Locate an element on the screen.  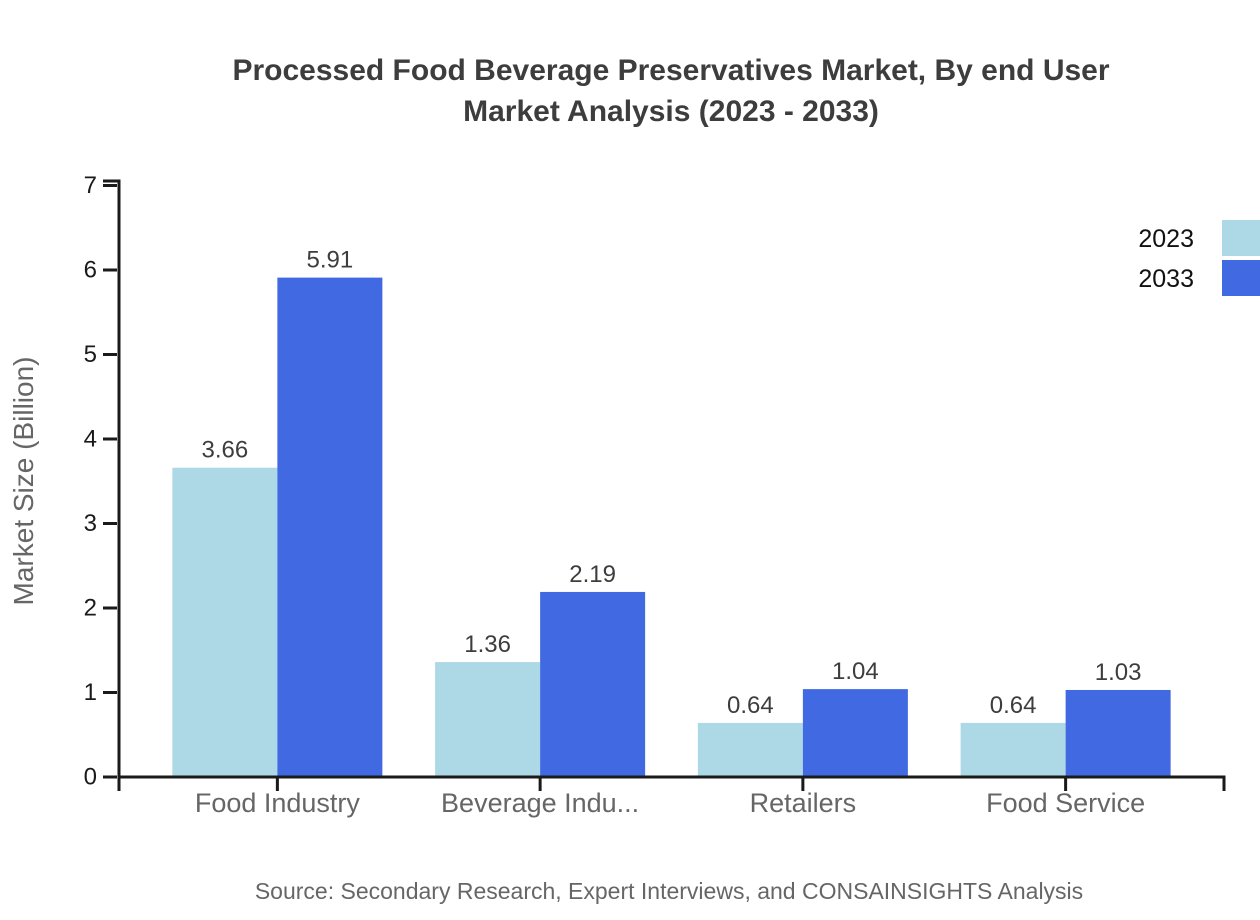
value-label-2033-beverage-indu: 2.19 is located at coordinates (592, 574).